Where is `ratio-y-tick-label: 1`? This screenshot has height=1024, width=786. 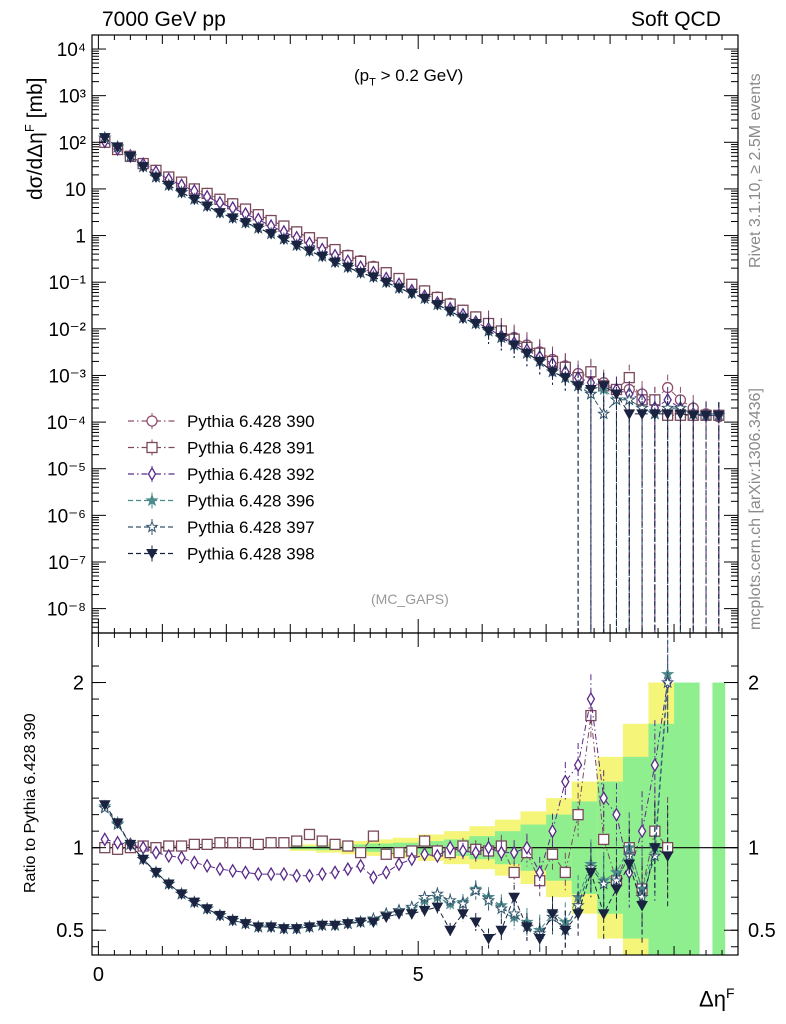
ratio-y-tick-label: 1 is located at coordinates (78, 849).